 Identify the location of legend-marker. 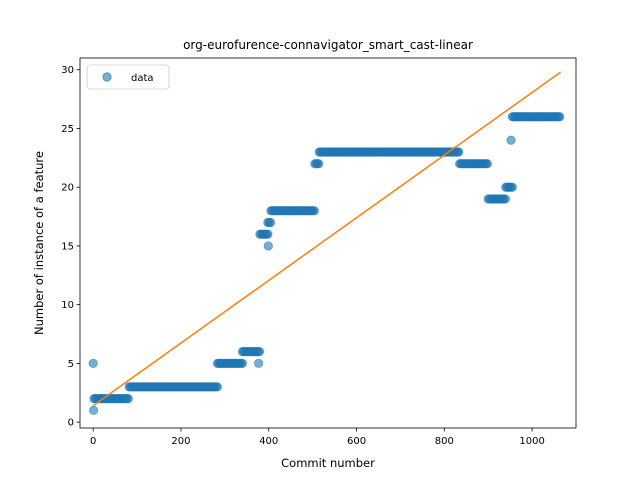
(107, 77).